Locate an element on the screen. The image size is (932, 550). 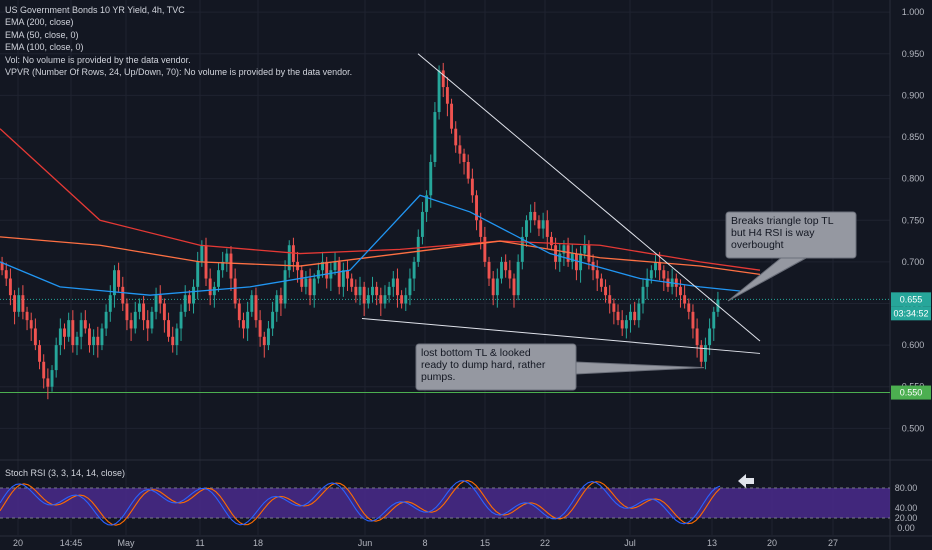
annotation-text: overbought is located at coordinates (757, 245).